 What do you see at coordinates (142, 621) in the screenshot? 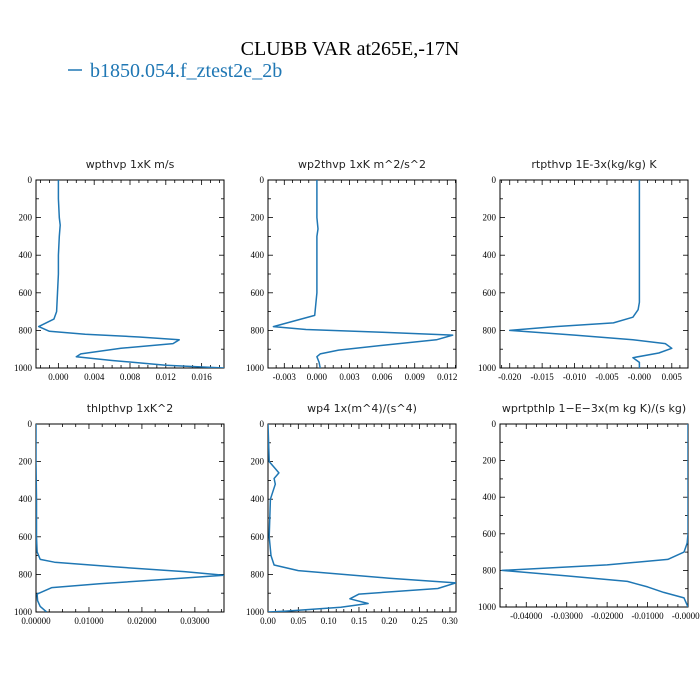
I see `x-tick-label: 0.02000` at bounding box center [142, 621].